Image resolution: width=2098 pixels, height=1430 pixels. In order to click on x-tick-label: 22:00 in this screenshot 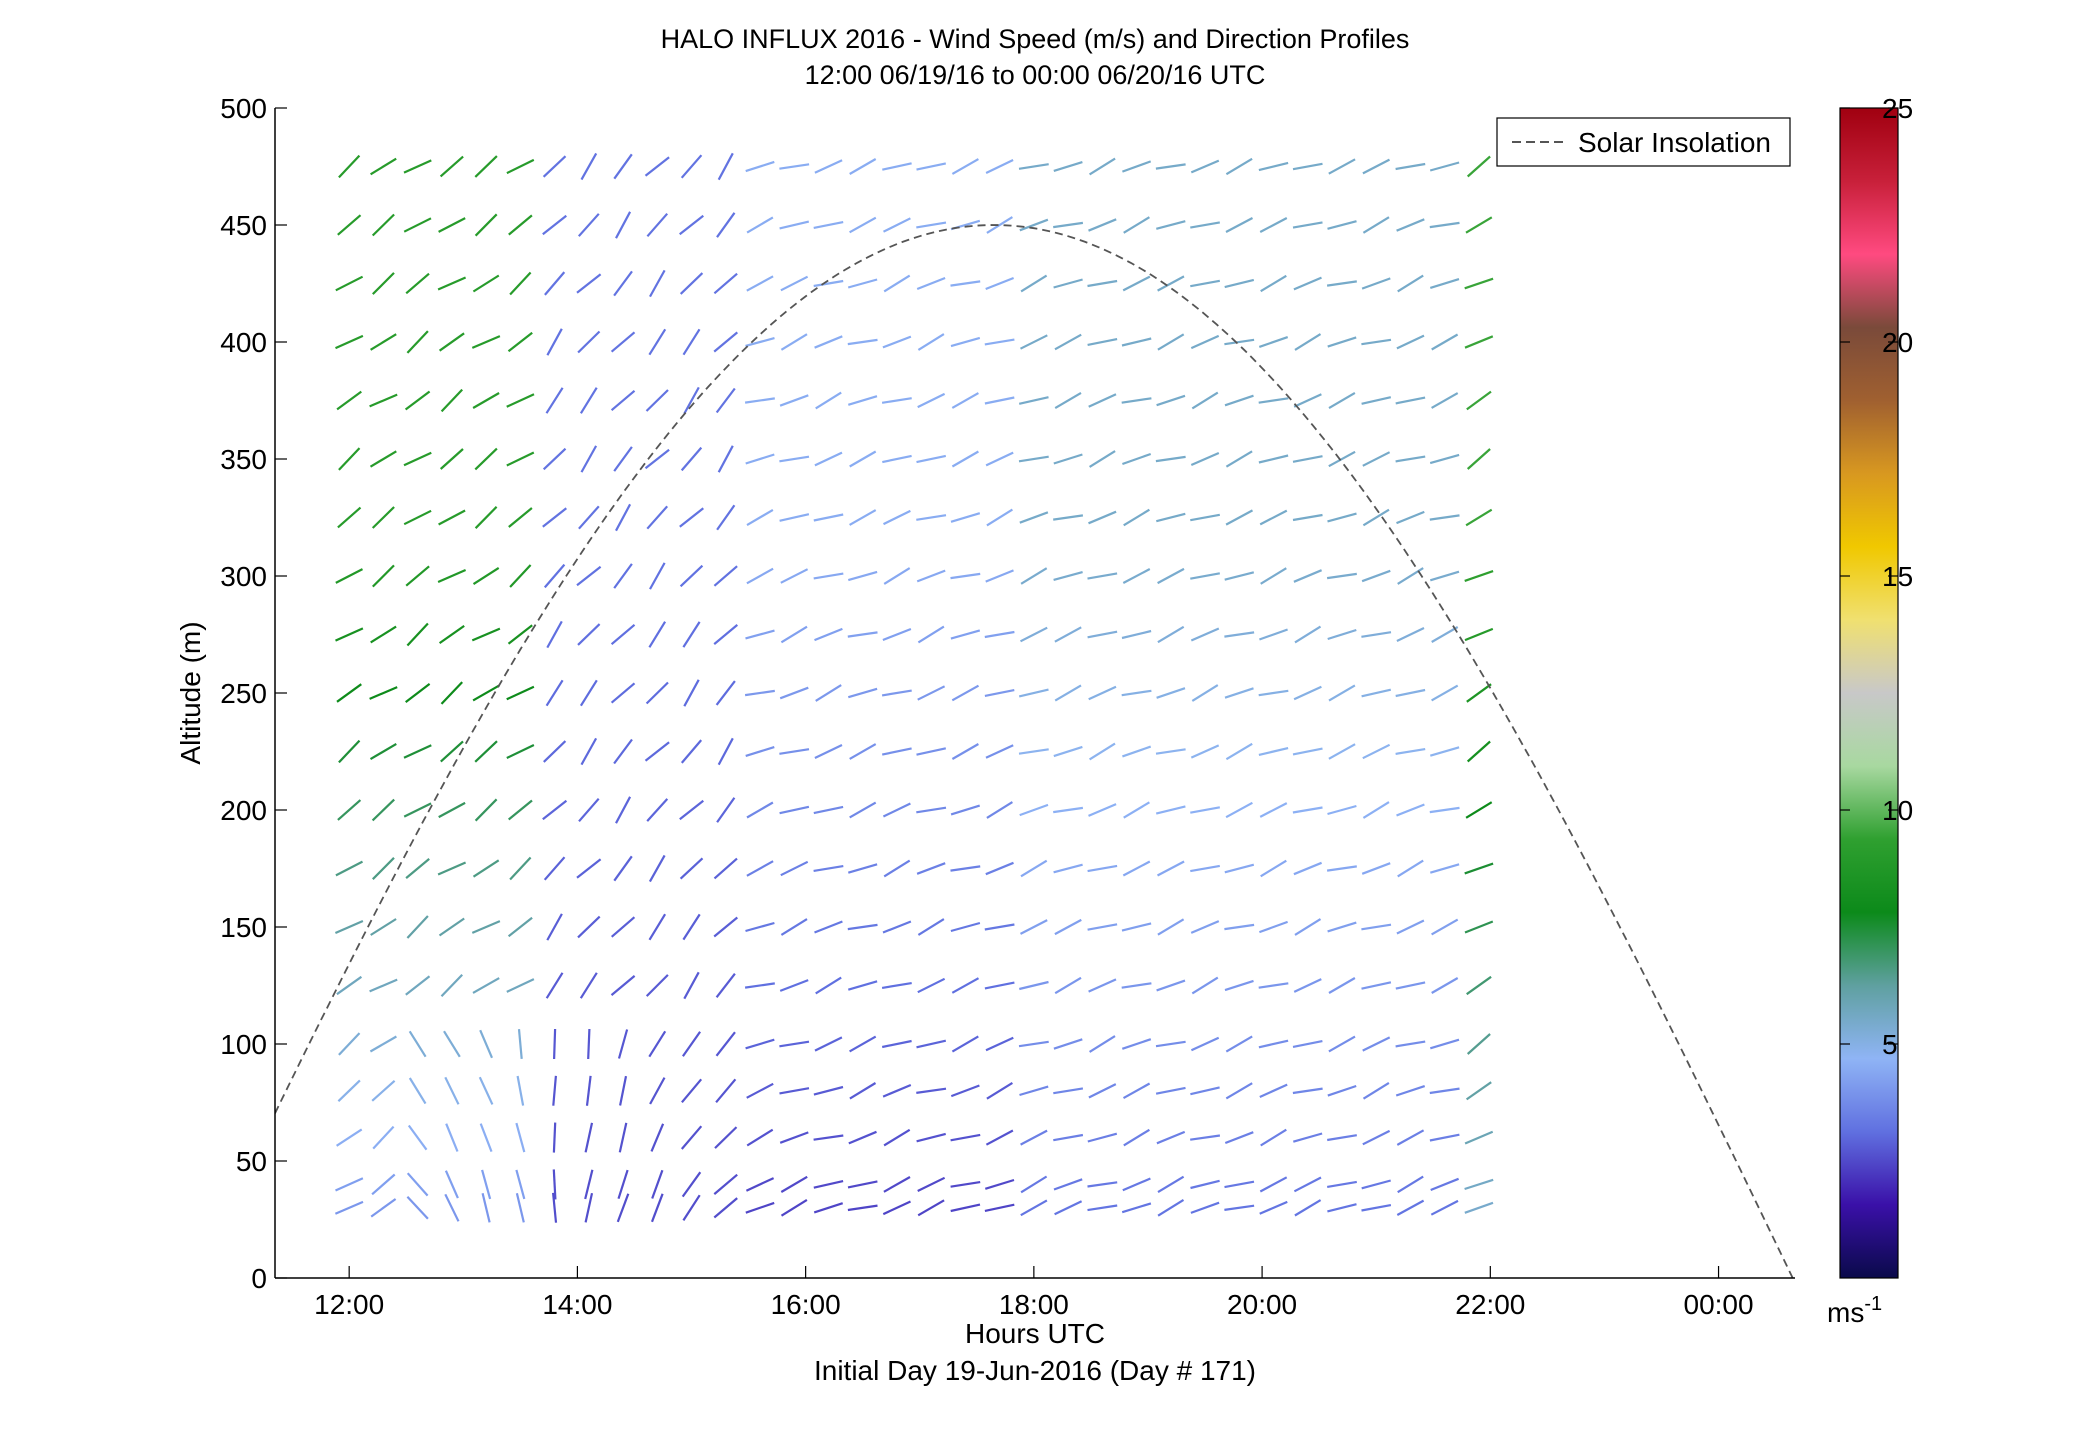, I will do `click(1490, 1304)`.